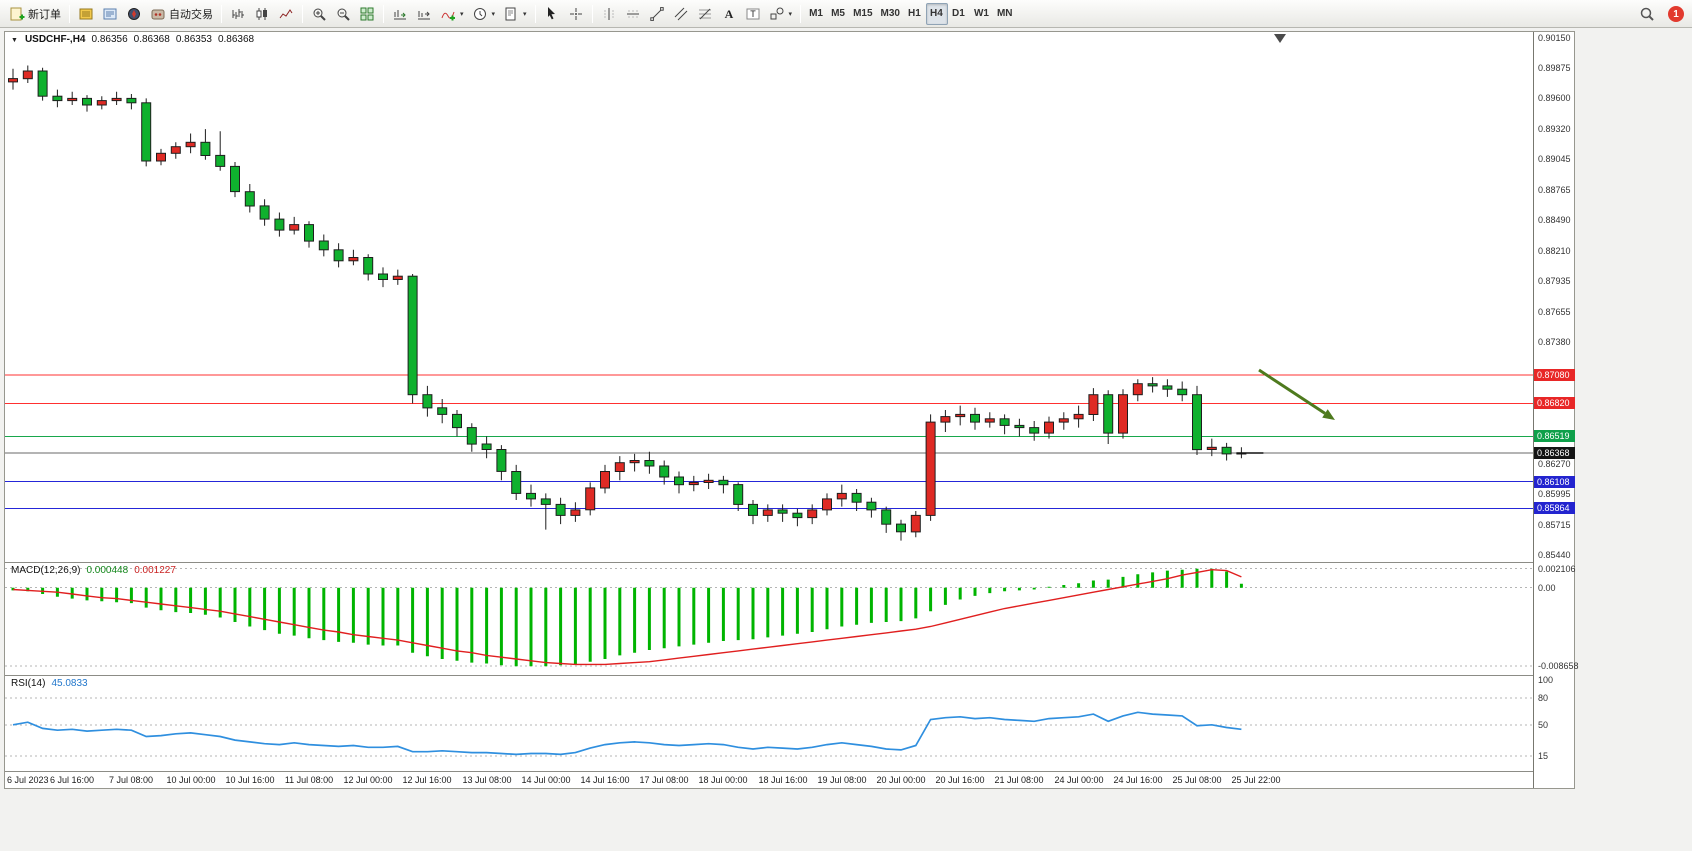  I want to click on time-axis-label: 7 Jul 08:00, so click(131, 780).